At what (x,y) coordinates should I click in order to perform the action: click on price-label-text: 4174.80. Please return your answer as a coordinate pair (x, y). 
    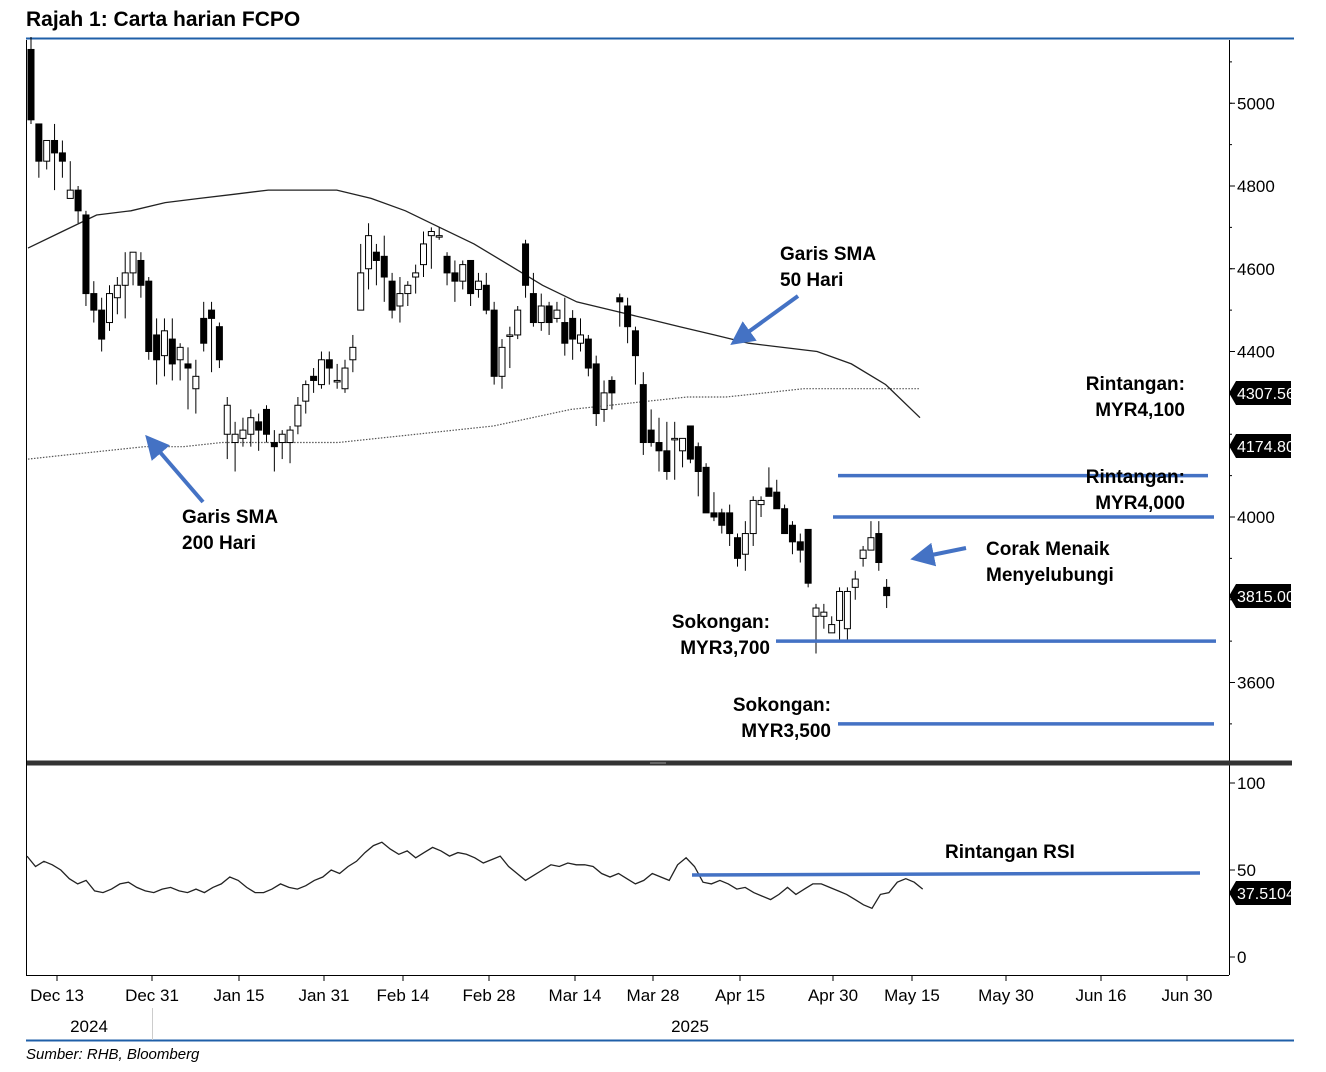
    Looking at the image, I should click on (1266, 447).